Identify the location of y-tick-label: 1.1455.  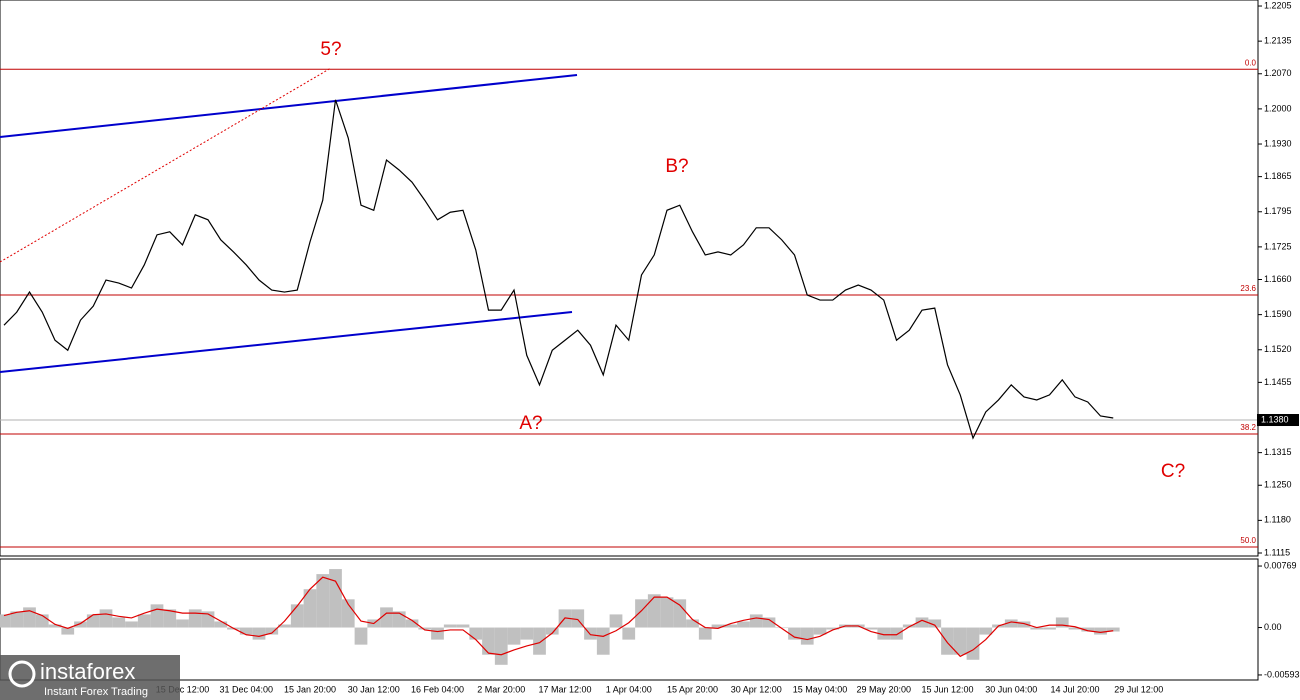
(1278, 382).